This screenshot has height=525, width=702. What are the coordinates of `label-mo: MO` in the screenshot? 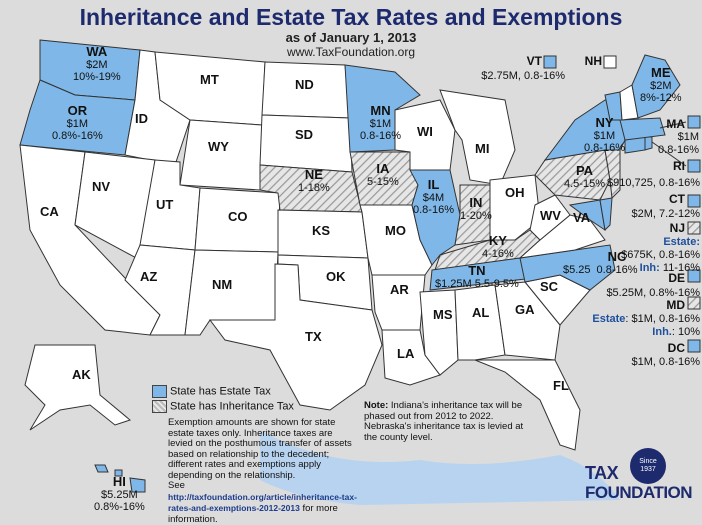 It's located at (395, 230).